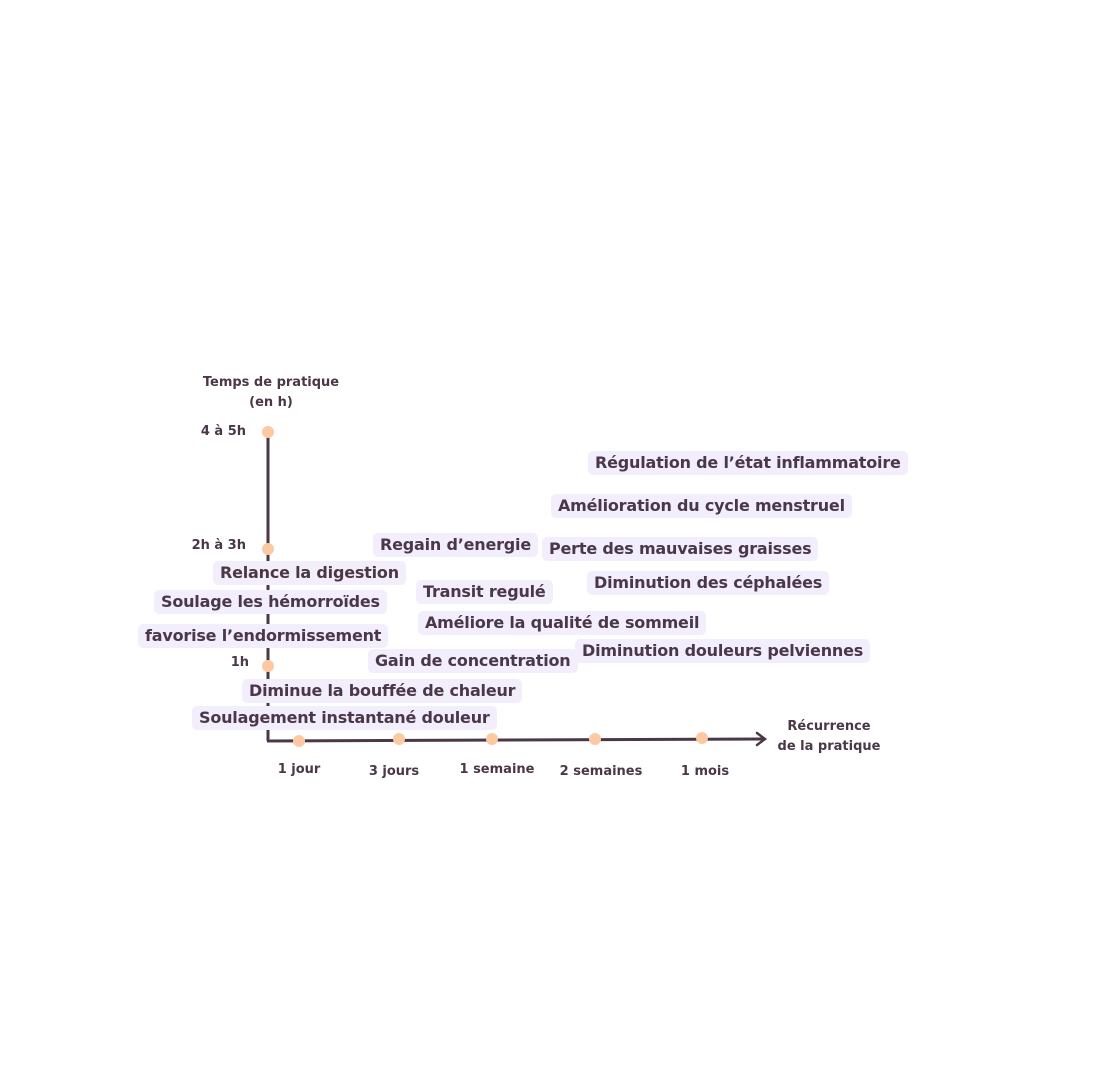  I want to click on y-tick-label: 2h à 3h, so click(218, 545).